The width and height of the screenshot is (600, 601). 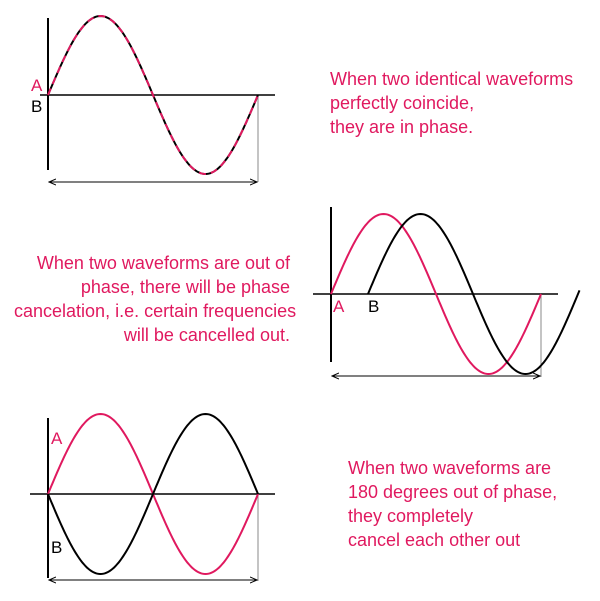 What do you see at coordinates (452, 79) in the screenshot?
I see `caption-line: When two identical waveforms` at bounding box center [452, 79].